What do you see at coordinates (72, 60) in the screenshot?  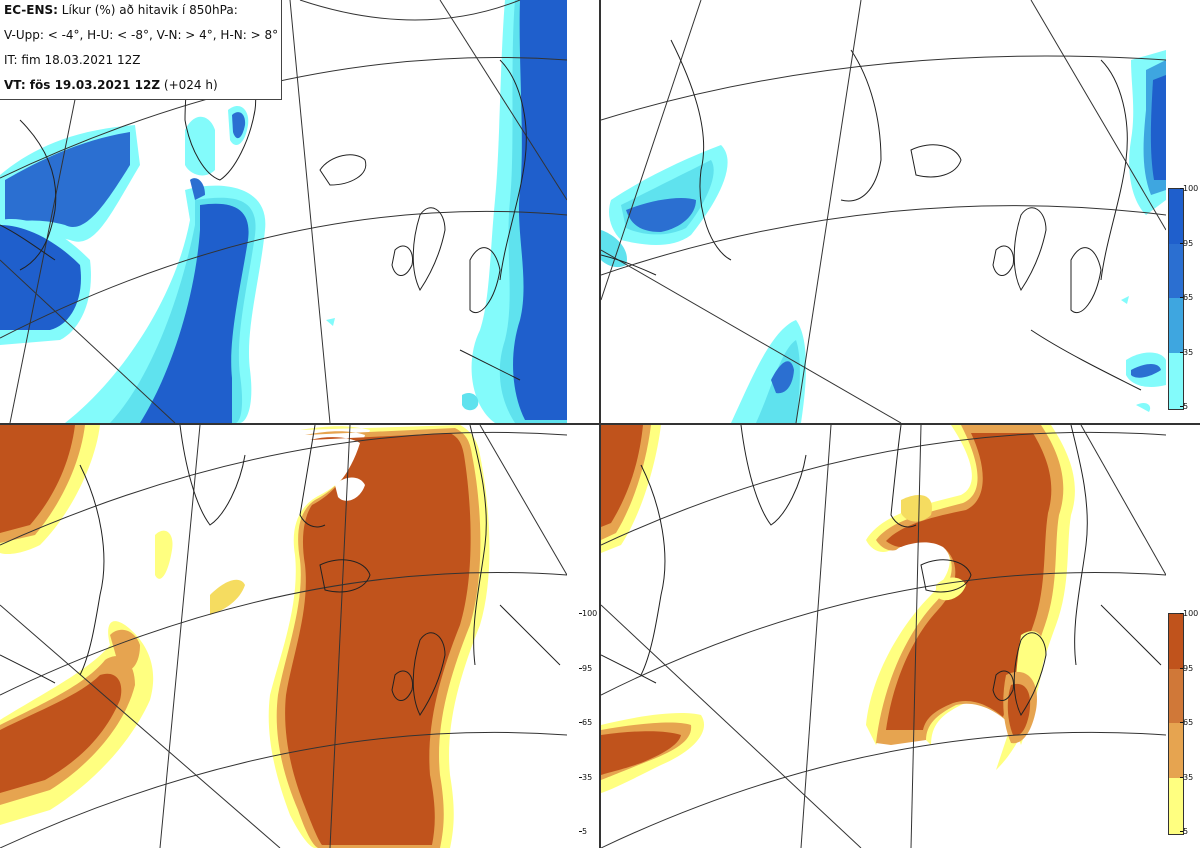 I see `legend-initial-time: IT: fim 18.03.2021 12Z` at bounding box center [72, 60].